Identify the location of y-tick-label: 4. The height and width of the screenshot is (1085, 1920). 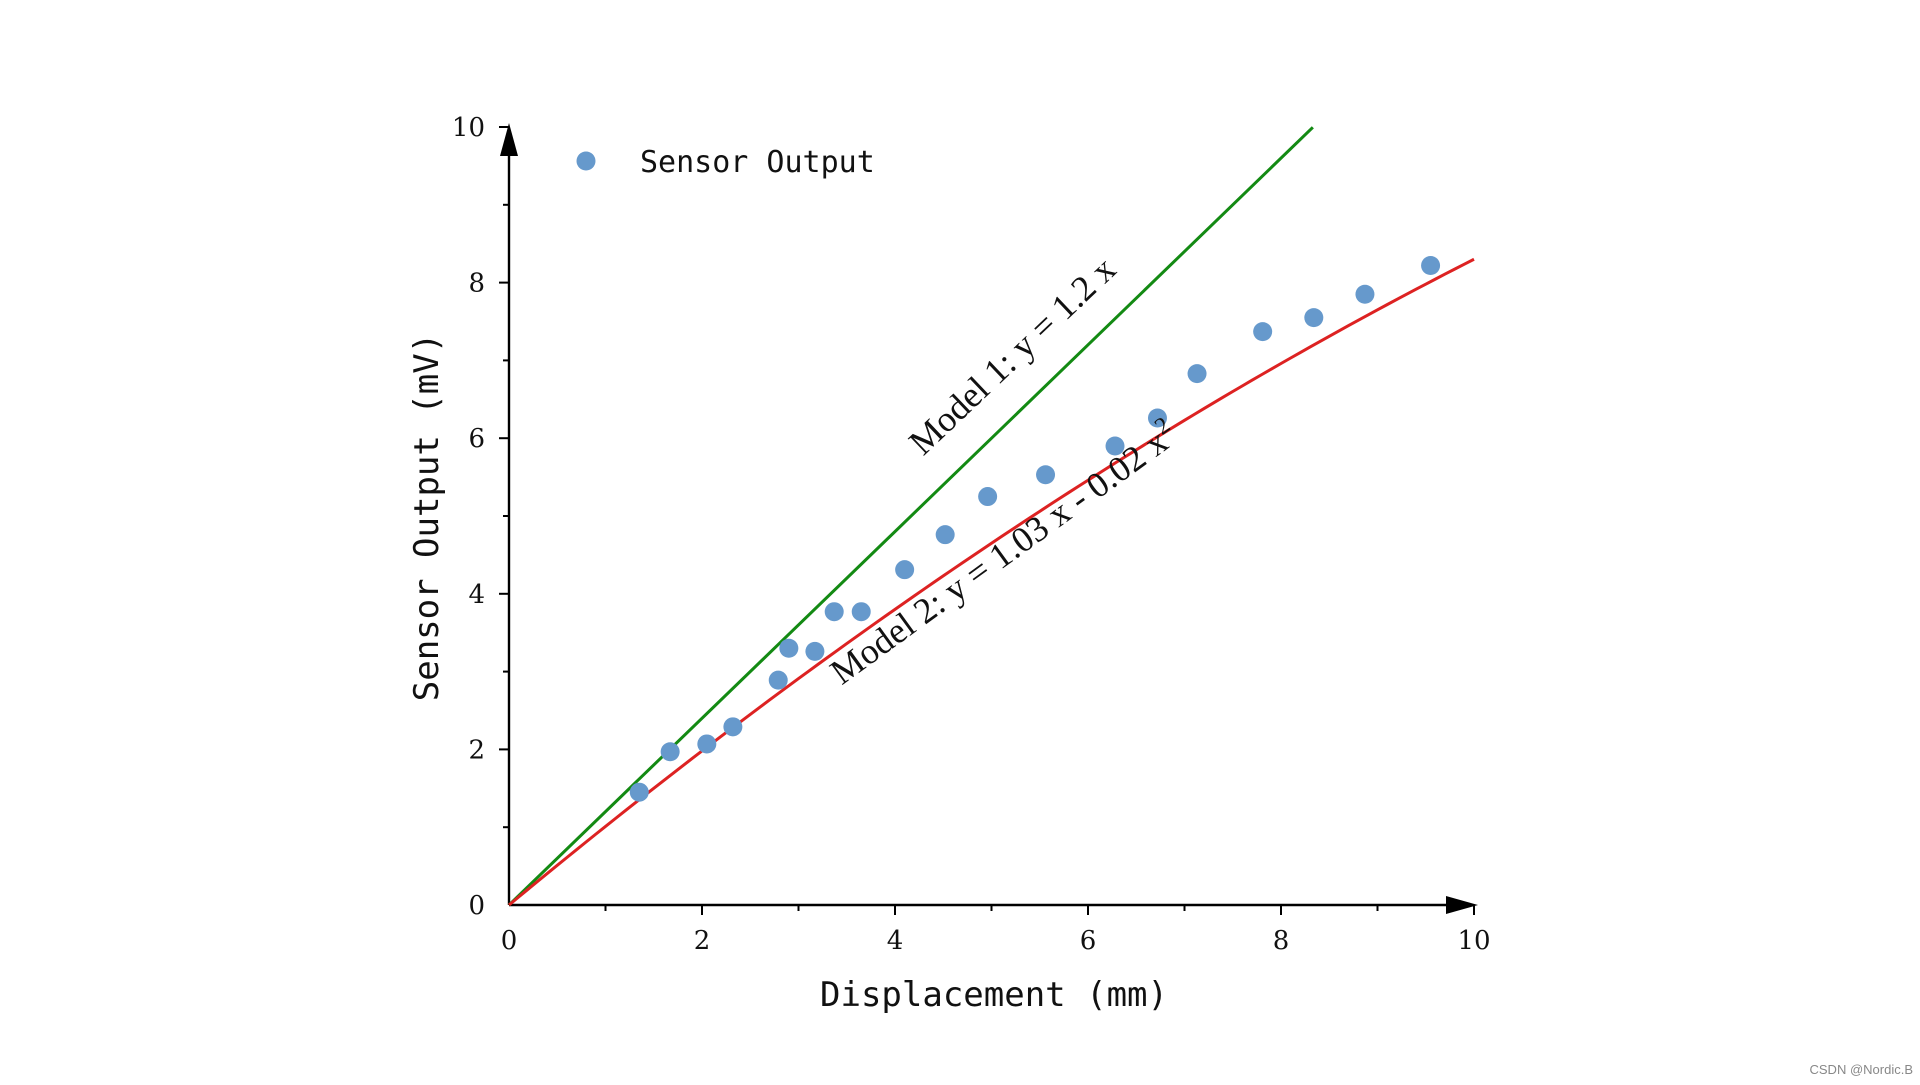
(476, 595).